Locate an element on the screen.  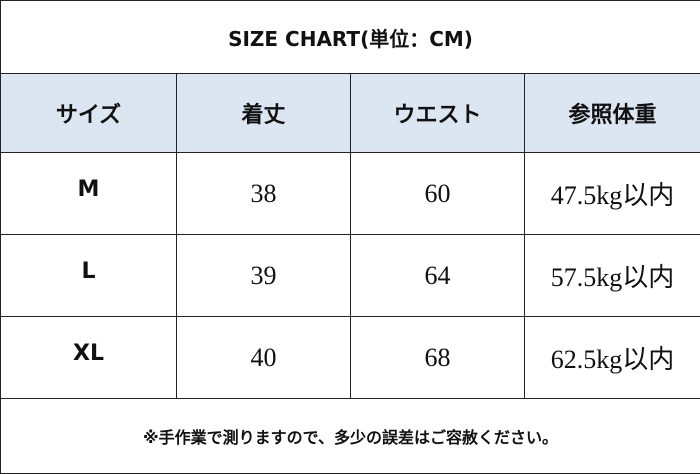
value-cell: 60 is located at coordinates (438, 194).